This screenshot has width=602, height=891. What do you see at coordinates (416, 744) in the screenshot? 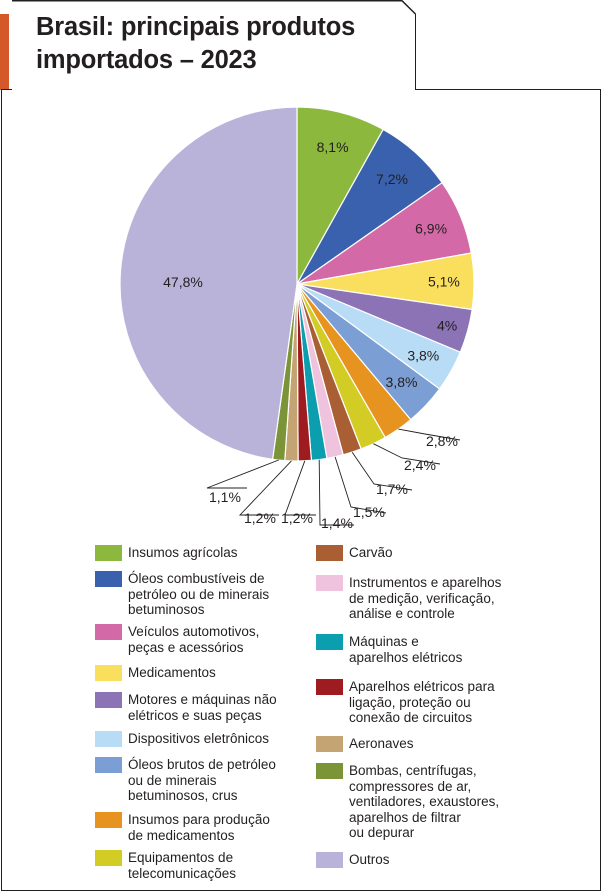
I see `legend-item: Aeronaves` at bounding box center [416, 744].